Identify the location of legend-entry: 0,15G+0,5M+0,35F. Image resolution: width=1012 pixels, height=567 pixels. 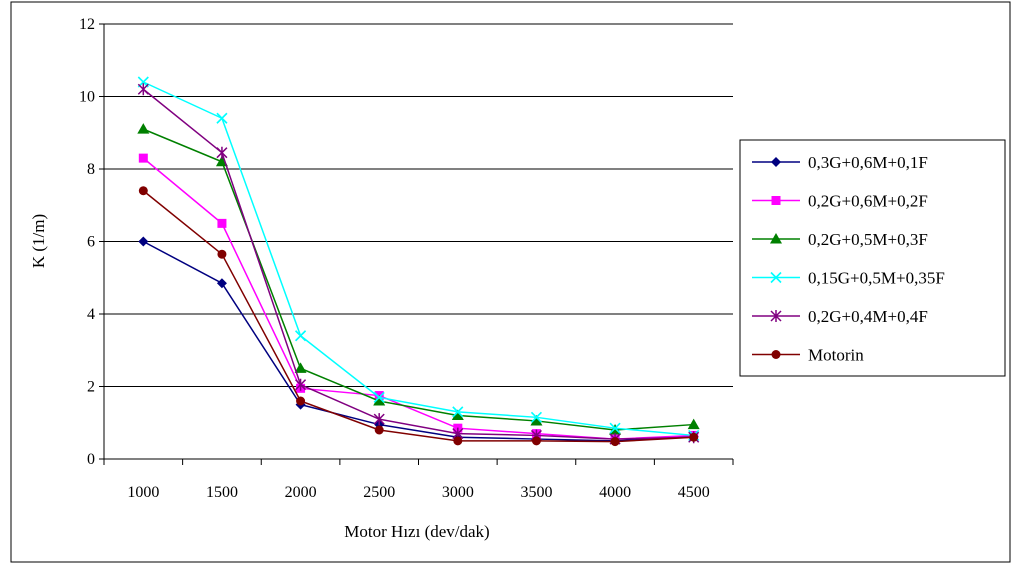
(848, 278).